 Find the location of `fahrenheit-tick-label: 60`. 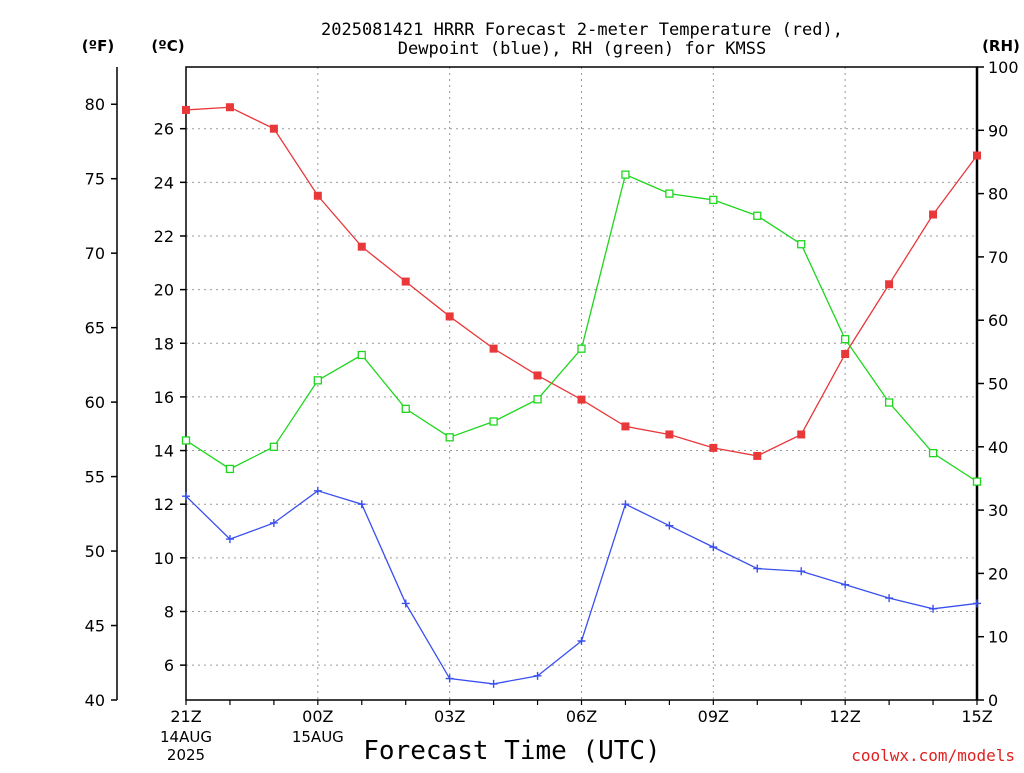

fahrenheit-tick-label: 60 is located at coordinates (95, 402).